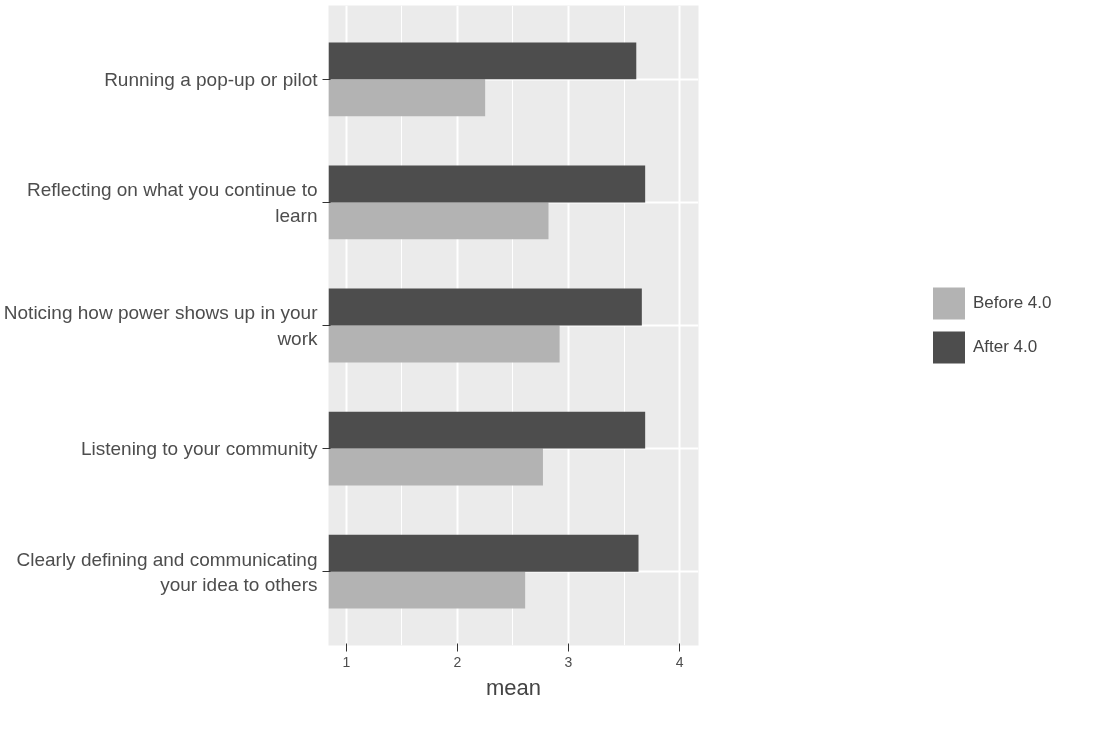 The height and width of the screenshot is (748, 1094). Describe the element at coordinates (679, 661) in the screenshot. I see `x-tick-label: 4` at that location.